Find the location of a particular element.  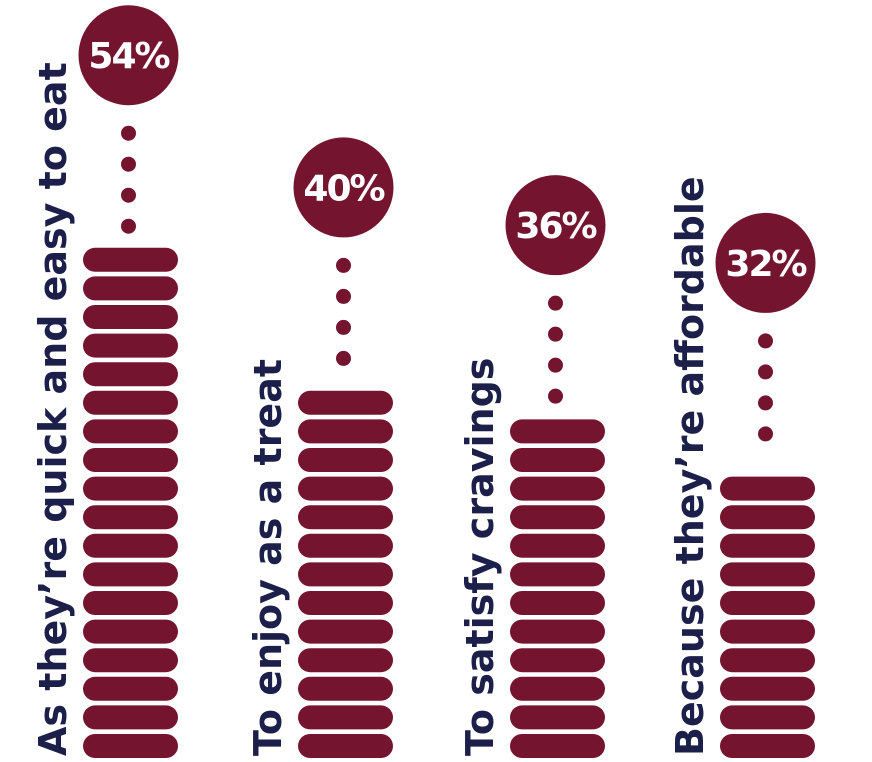

value-label: 32% is located at coordinates (765, 264).